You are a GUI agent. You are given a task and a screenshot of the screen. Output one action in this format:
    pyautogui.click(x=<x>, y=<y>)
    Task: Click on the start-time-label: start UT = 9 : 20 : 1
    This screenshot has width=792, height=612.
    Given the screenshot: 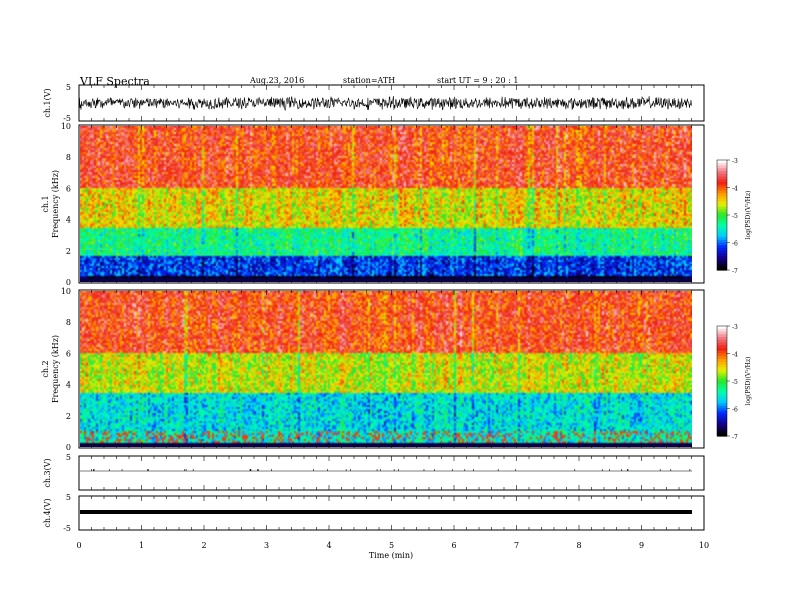 What is the action you would take?
    pyautogui.click(x=477, y=80)
    